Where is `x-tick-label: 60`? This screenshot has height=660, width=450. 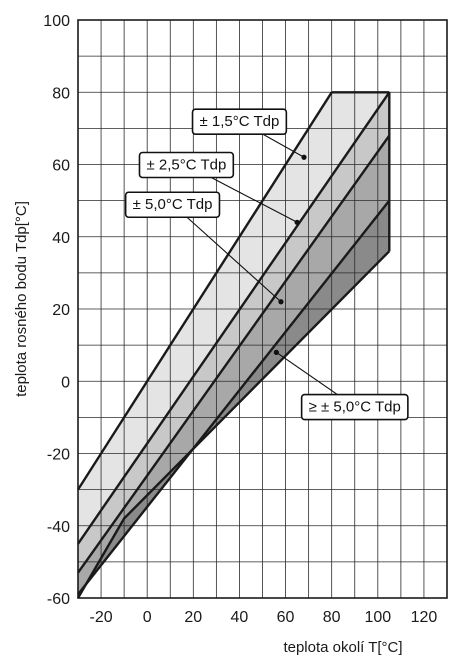
x-tick-label: 60 is located at coordinates (286, 617).